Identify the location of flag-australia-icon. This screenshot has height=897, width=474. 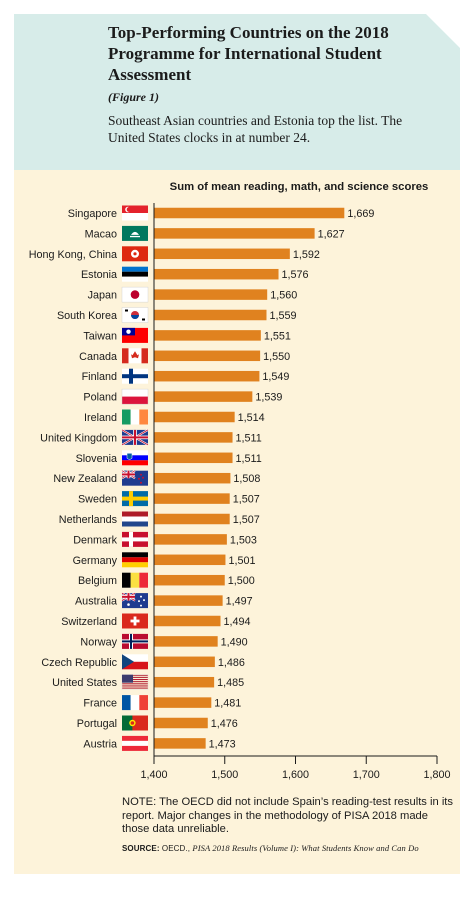
(134, 600).